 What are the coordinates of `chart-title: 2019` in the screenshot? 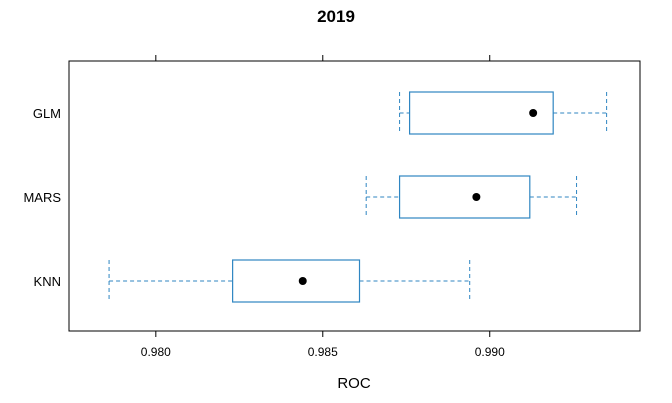 It's located at (336, 16).